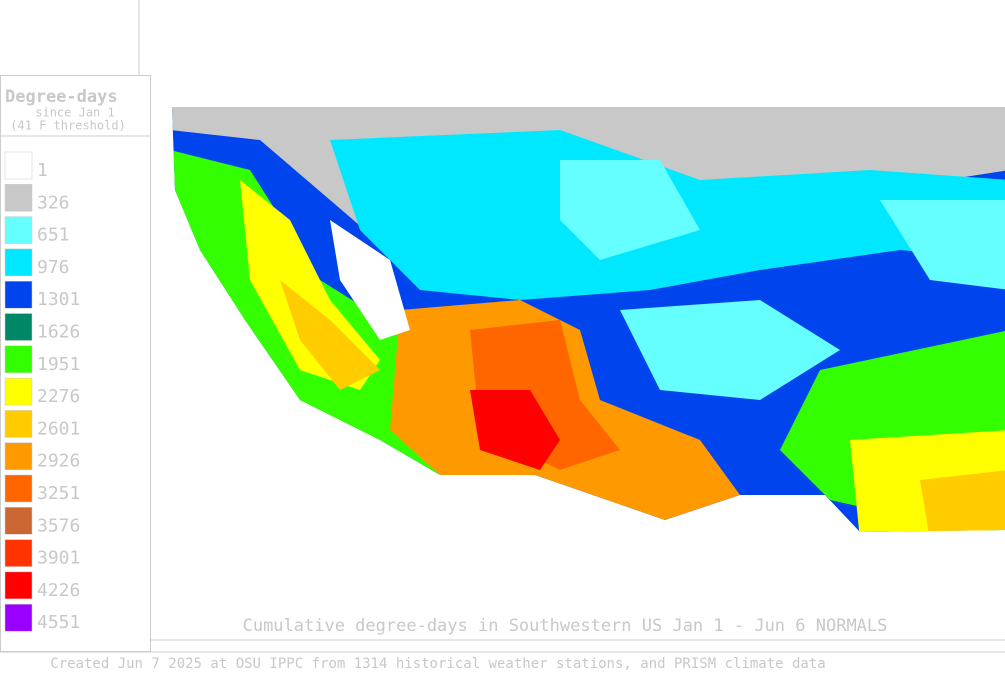 The width and height of the screenshot is (1005, 682). Describe the element at coordinates (58, 364) in the screenshot. I see `legend-label: 1951` at that location.